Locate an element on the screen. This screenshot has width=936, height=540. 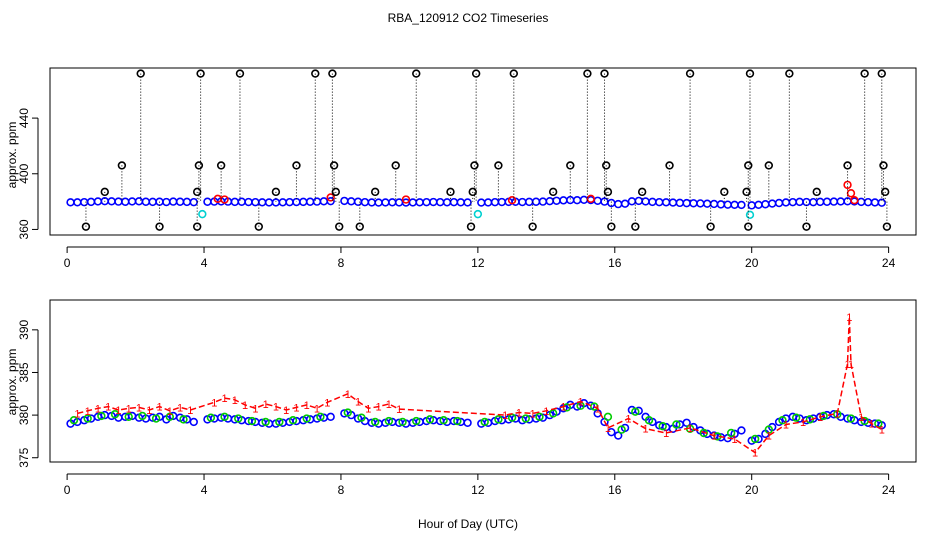
top-y-tick-label: 360 is located at coordinates (24, 229).